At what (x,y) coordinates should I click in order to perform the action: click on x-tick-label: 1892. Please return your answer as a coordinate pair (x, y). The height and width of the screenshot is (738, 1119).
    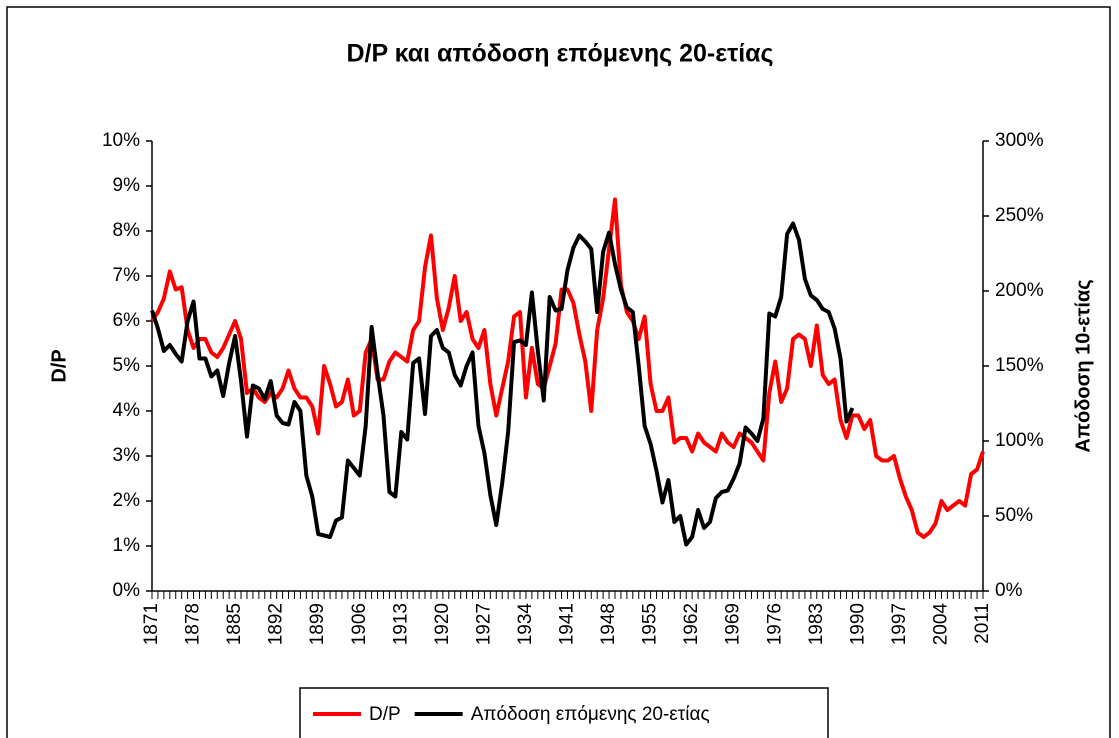
    Looking at the image, I should click on (276, 624).